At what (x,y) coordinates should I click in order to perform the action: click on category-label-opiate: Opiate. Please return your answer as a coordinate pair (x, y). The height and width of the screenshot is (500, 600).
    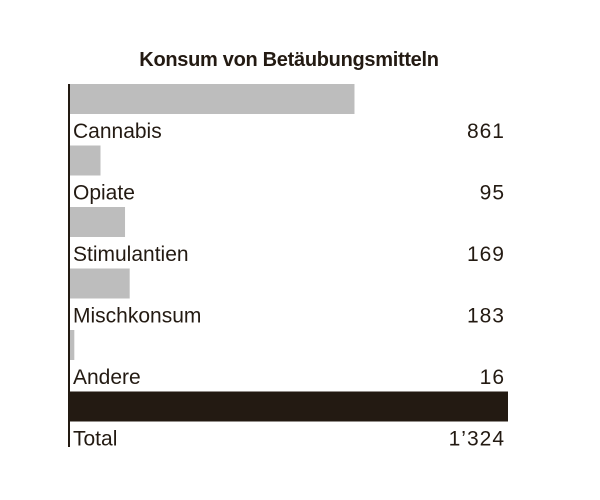
    Looking at the image, I should click on (104, 193).